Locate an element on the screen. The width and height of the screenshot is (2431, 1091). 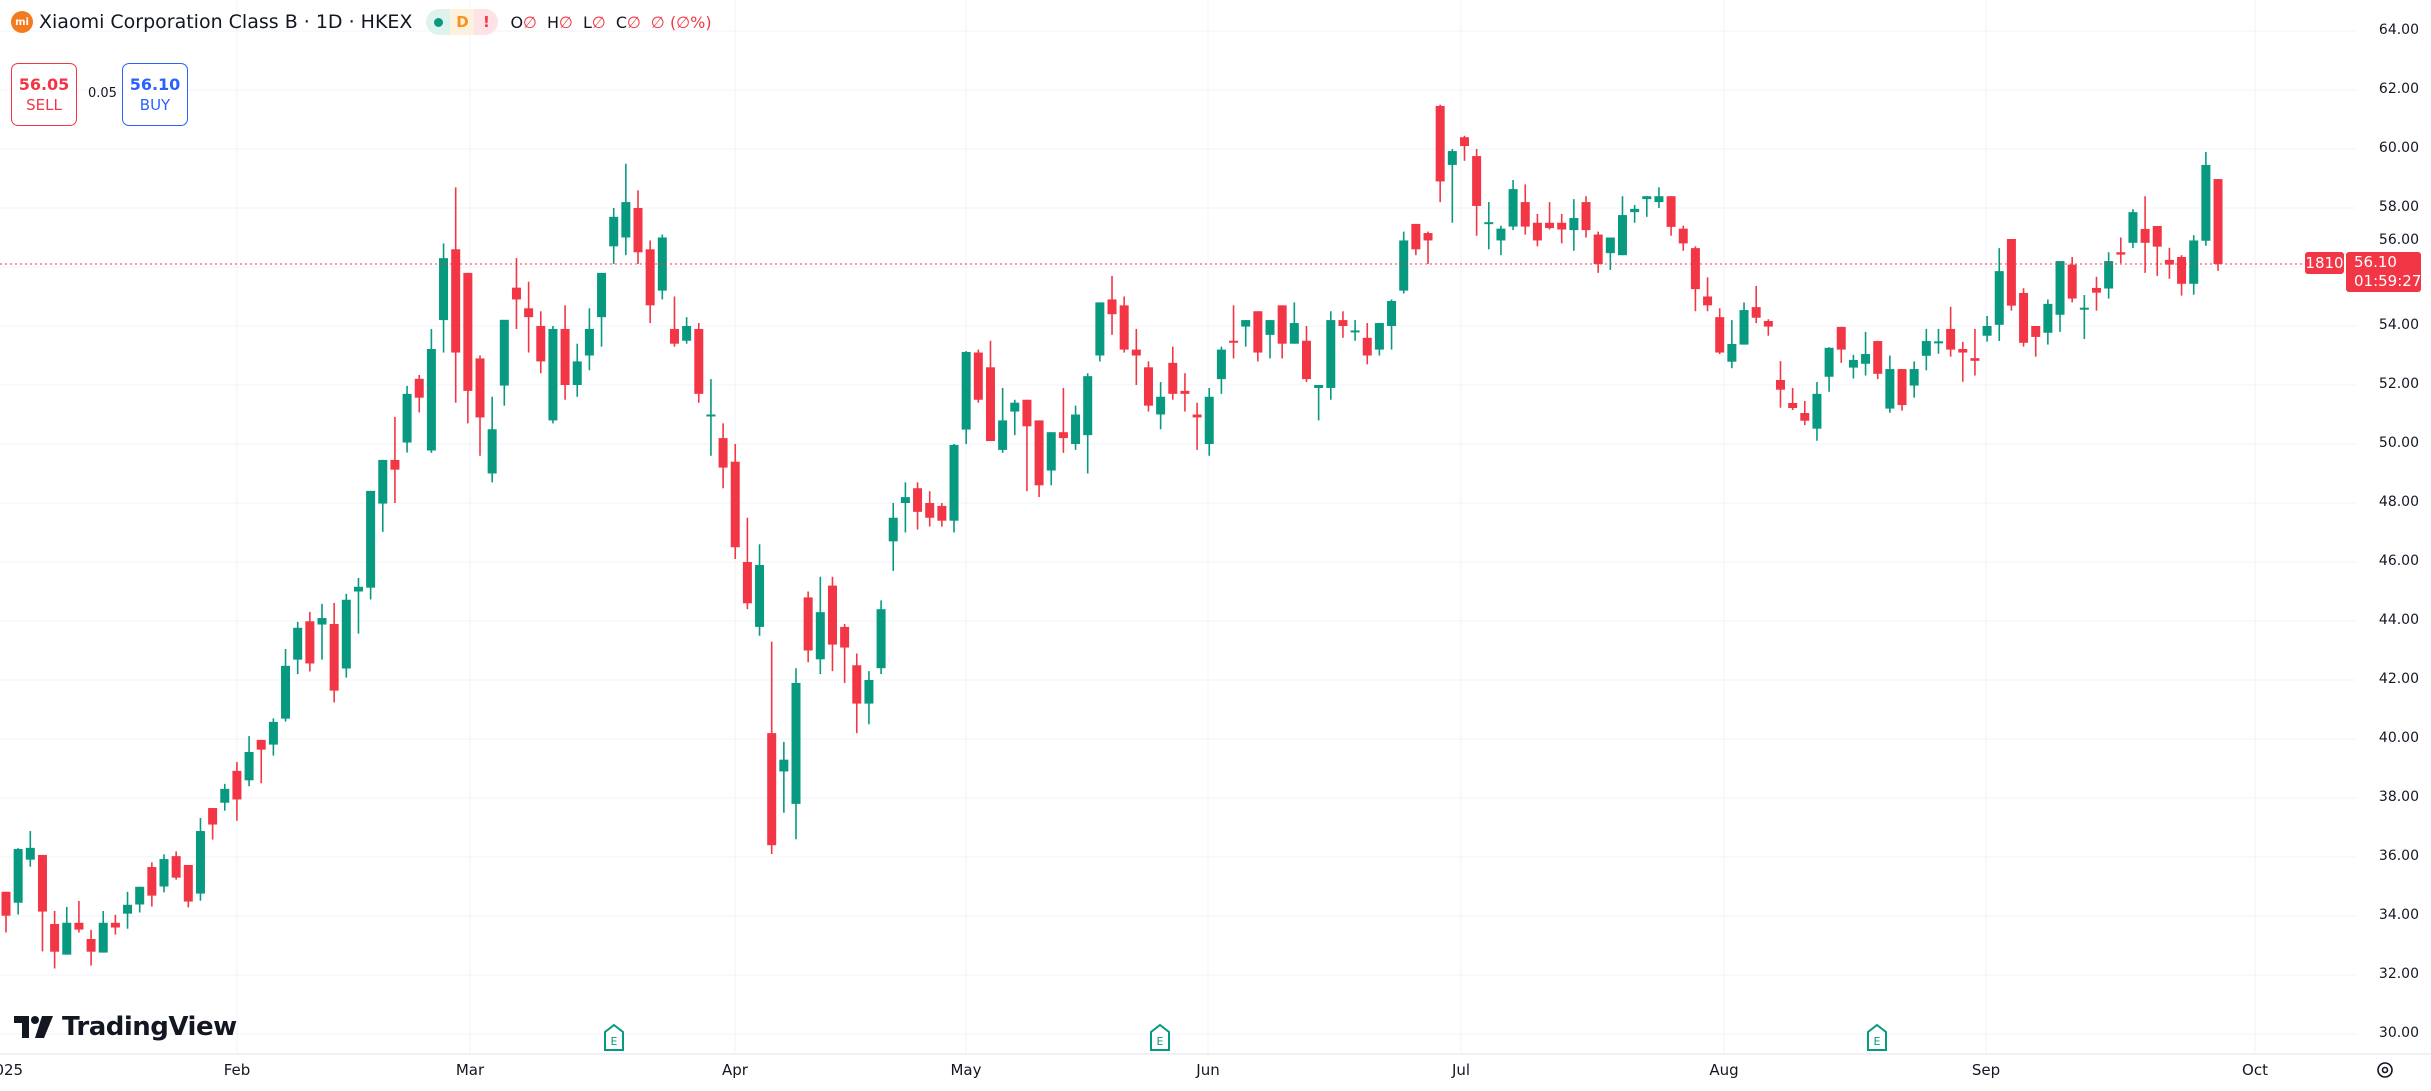
settings-gear-icon is located at coordinates (2385, 1070).